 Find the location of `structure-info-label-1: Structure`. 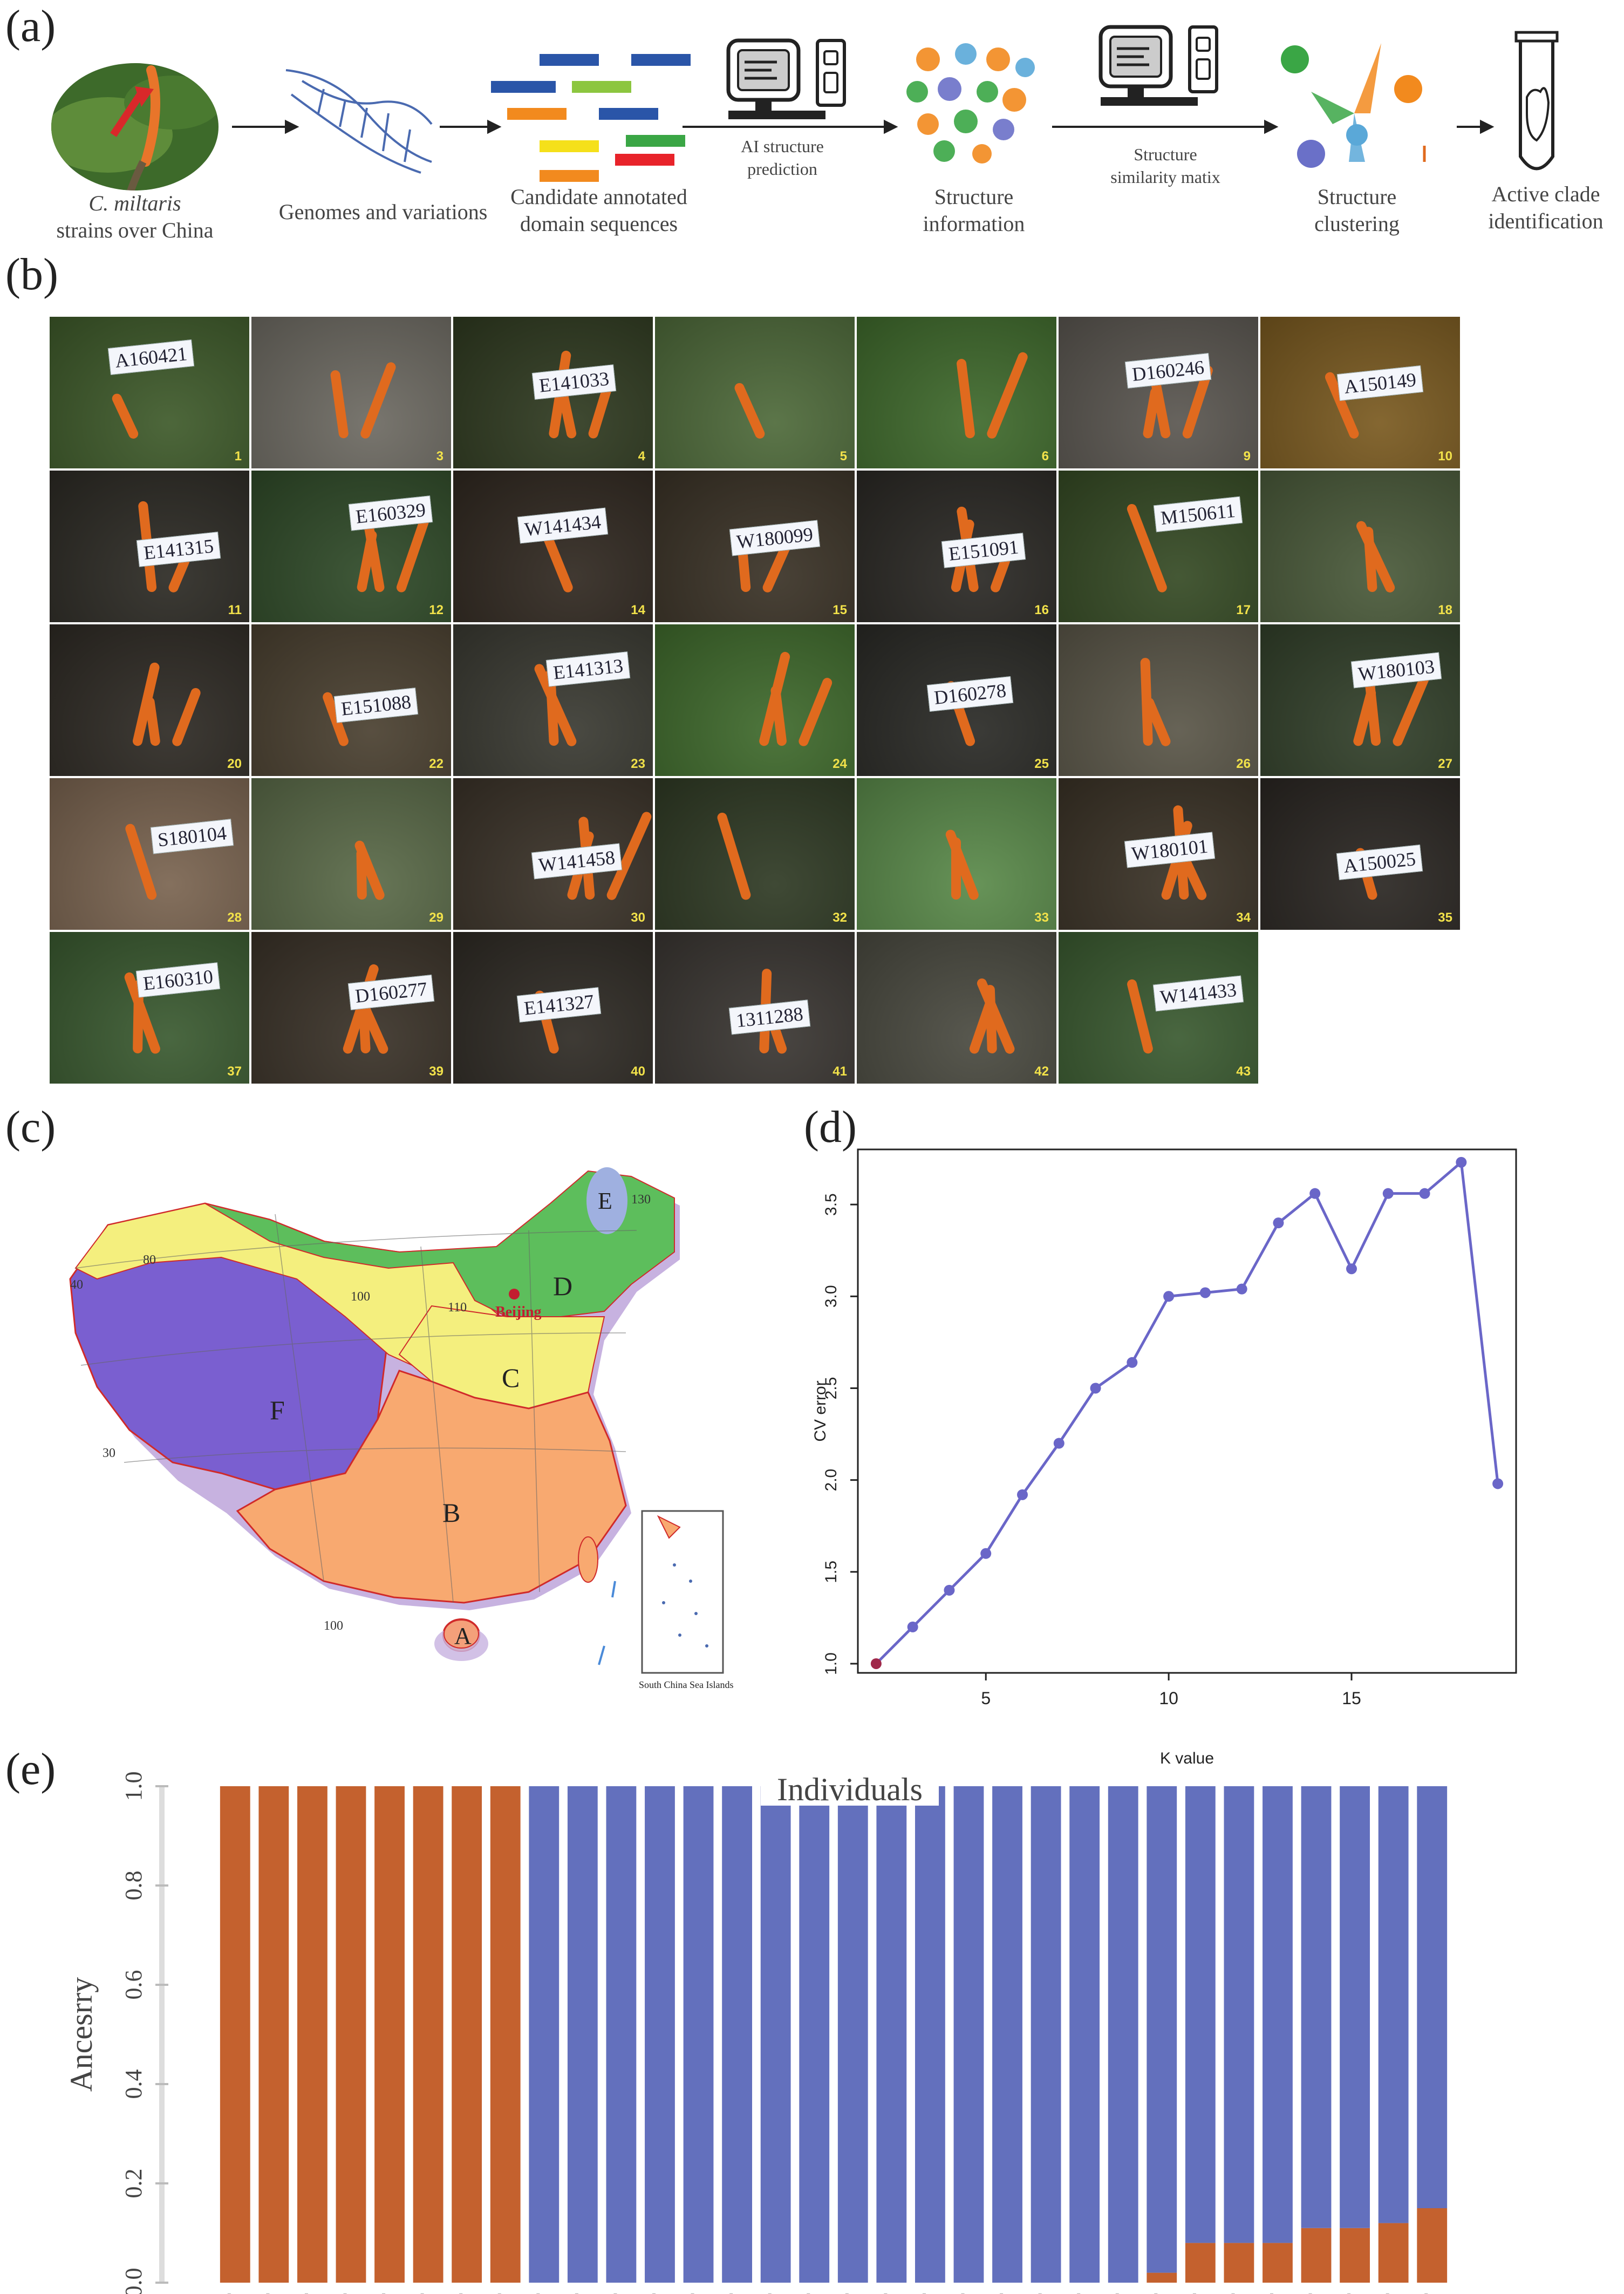

structure-info-label-1: Structure is located at coordinates (974, 197).